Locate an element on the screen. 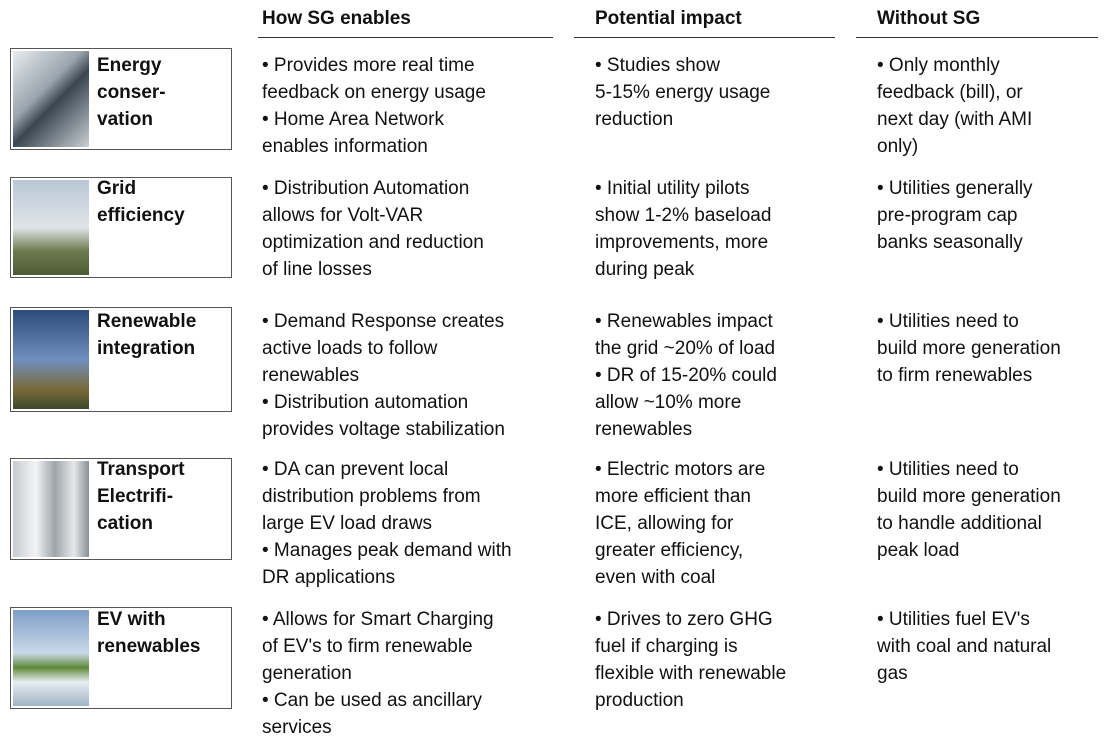 The image size is (1106, 741). cell-text: fuel if charging is is located at coordinates (666, 646).